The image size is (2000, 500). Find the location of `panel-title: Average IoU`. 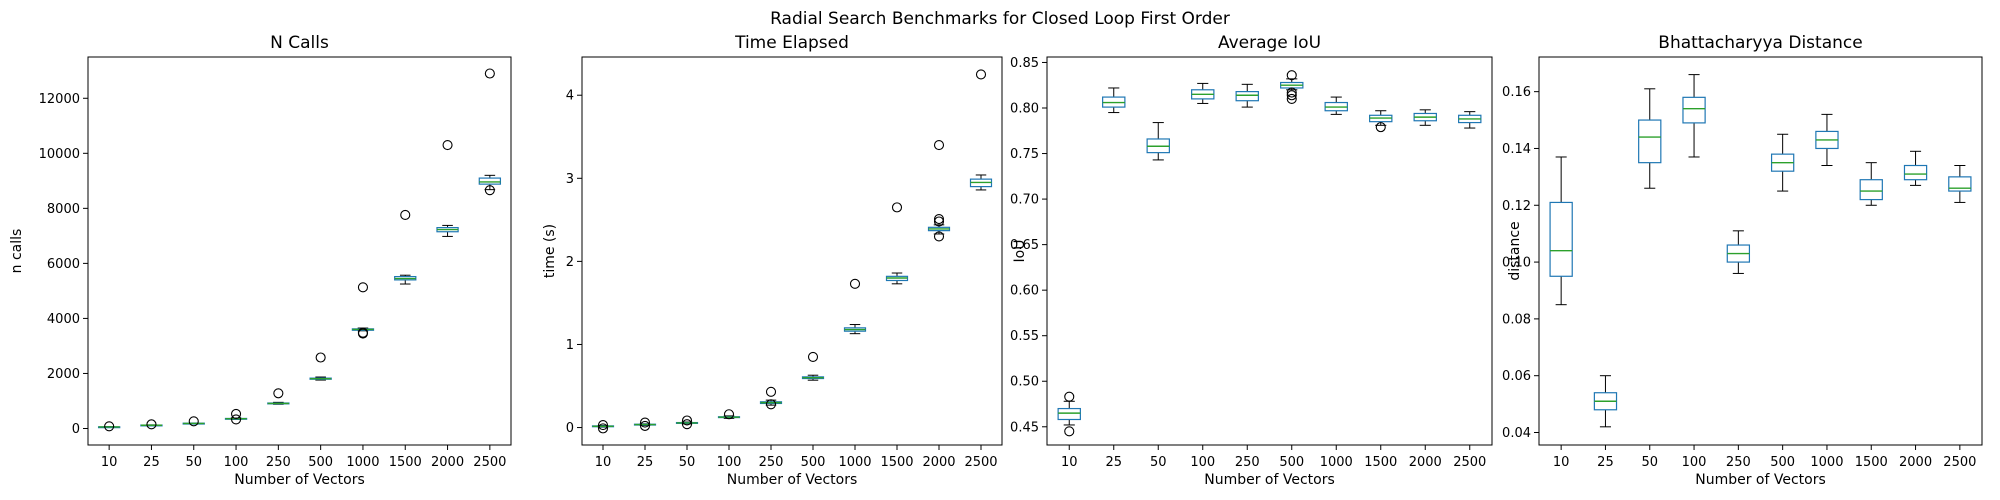

panel-title: Average IoU is located at coordinates (1269, 43).